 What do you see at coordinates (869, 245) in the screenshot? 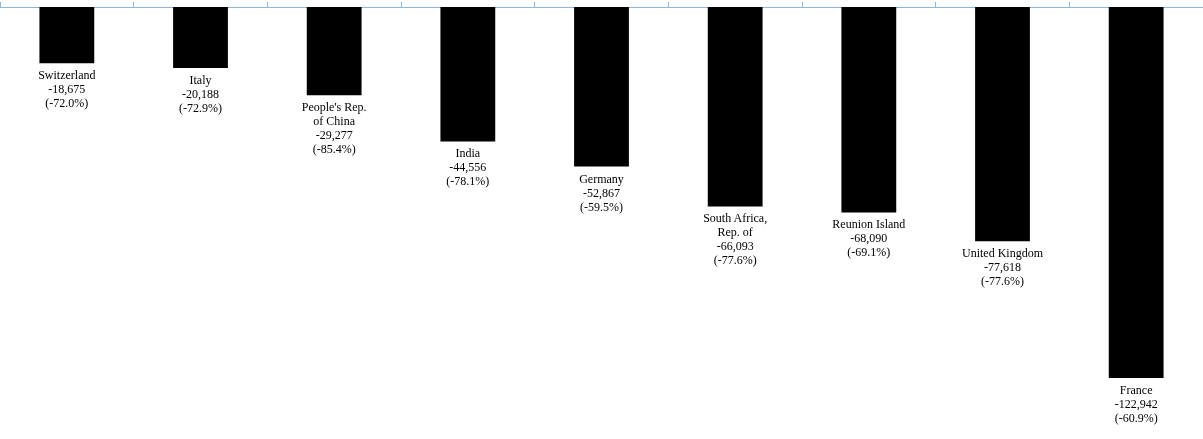
I see `data-label: -68,090 (-69.1%)` at bounding box center [869, 245].